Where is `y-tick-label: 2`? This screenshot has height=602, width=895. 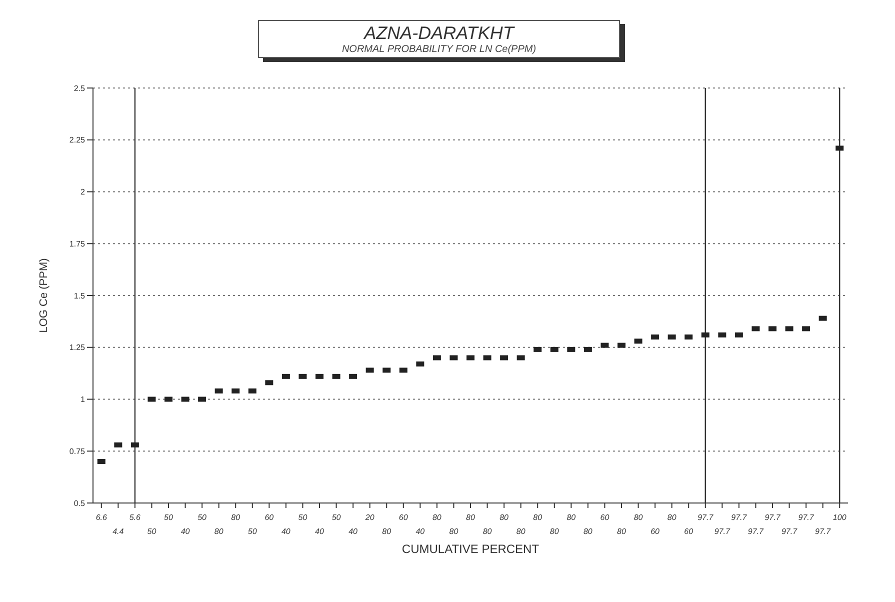
y-tick-label: 2 is located at coordinates (83, 192).